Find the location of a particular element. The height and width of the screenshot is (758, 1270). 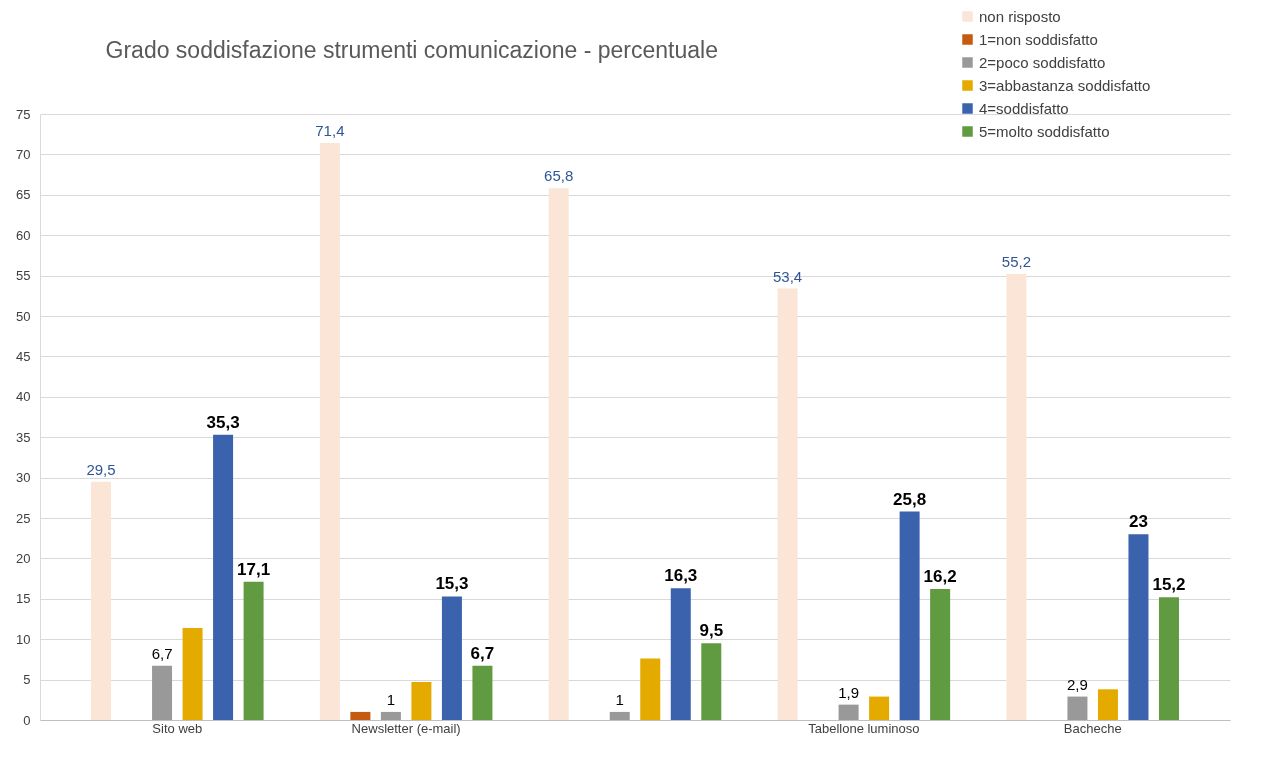

y-tick-label: 30 is located at coordinates (23, 478).